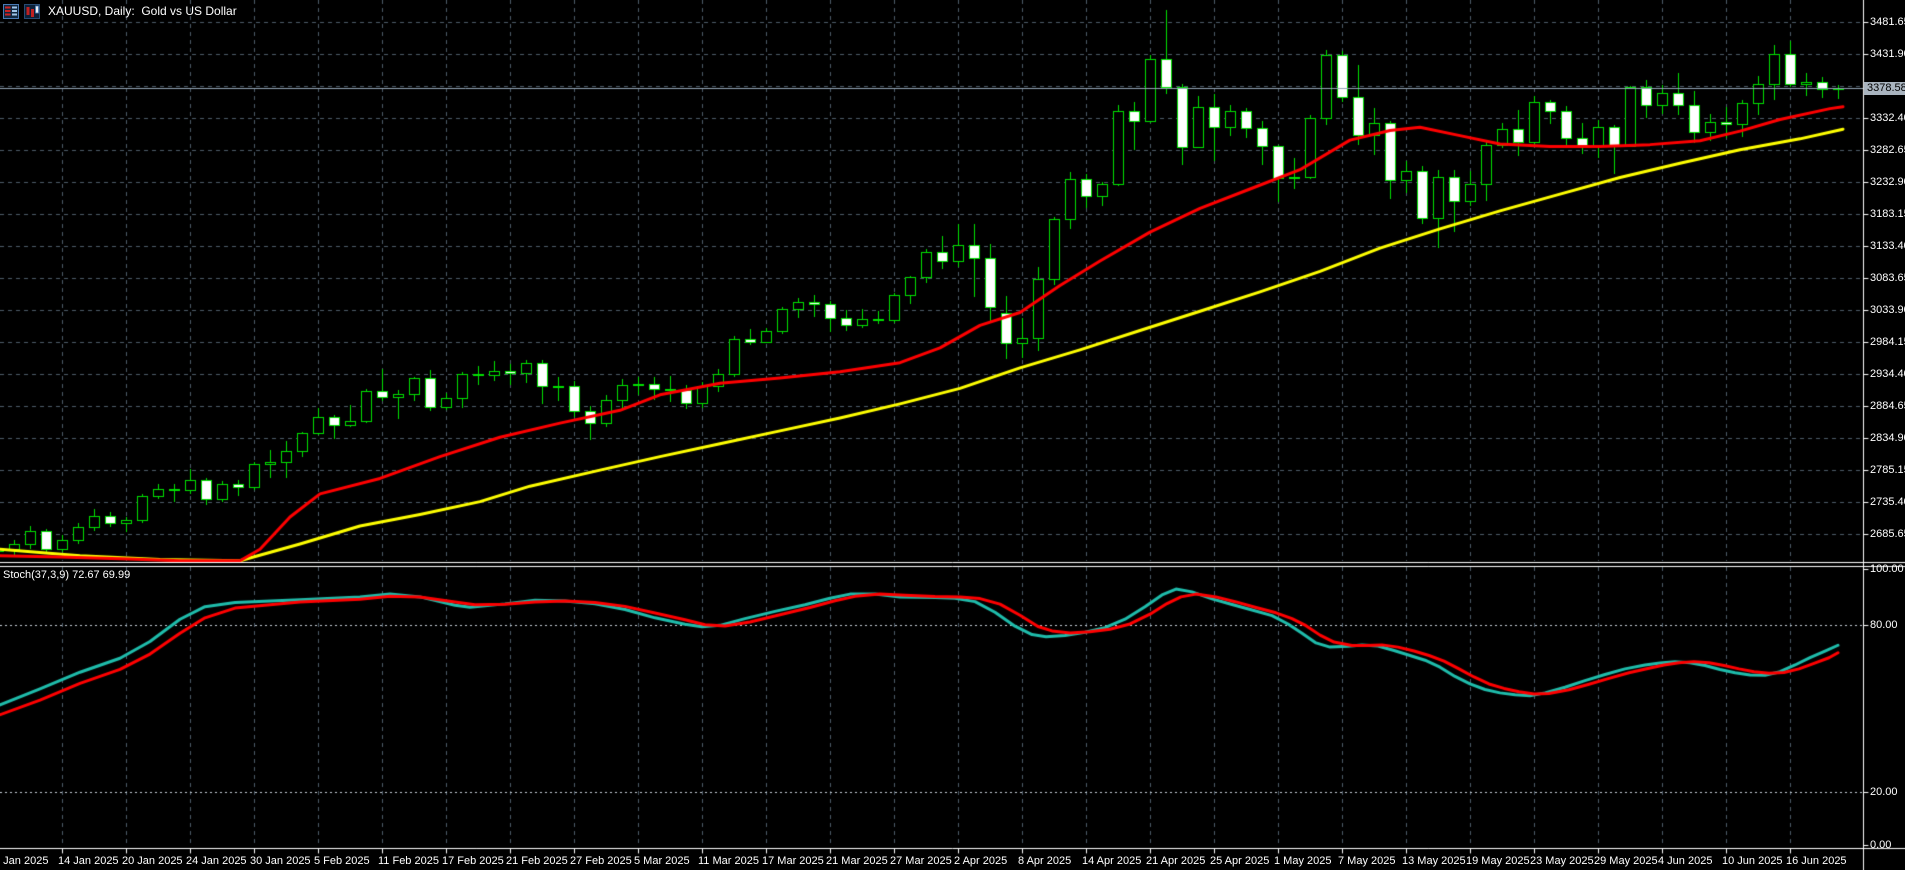  What do you see at coordinates (216, 861) in the screenshot?
I see `date-axis-label: 24 Jan 2025` at bounding box center [216, 861].